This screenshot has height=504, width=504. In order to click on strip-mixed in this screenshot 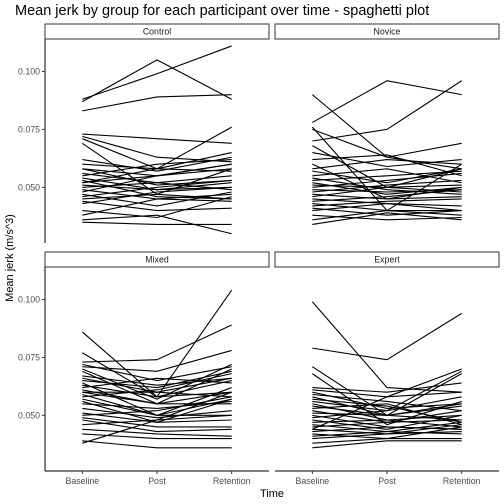, I will do `click(157, 259)`.